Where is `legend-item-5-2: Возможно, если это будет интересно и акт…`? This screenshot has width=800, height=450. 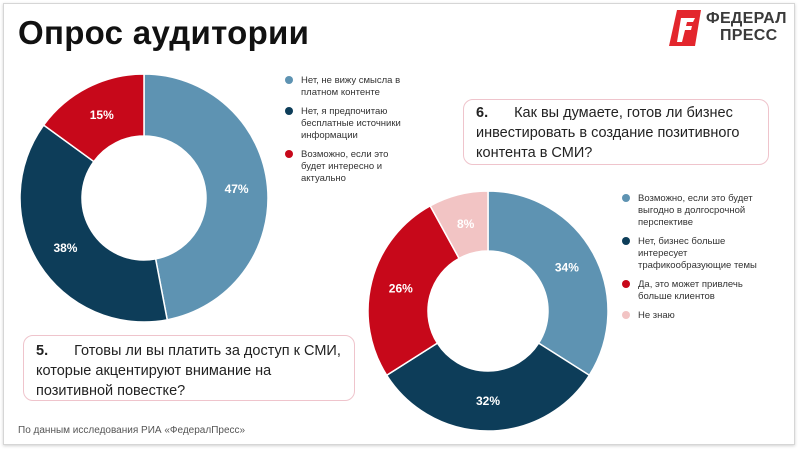
legend-item-5-2: Возможно, если это будет интересно и акт… is located at coordinates (350, 167).